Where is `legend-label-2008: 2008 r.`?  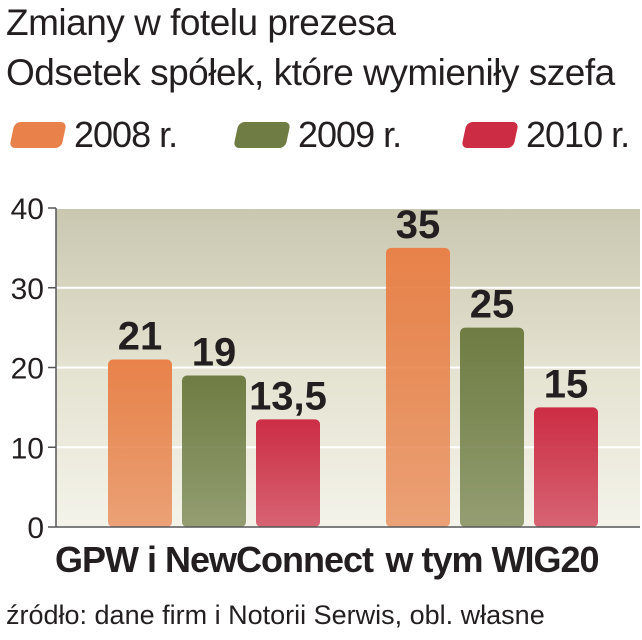
legend-label-2008: 2008 r. is located at coordinates (126, 134).